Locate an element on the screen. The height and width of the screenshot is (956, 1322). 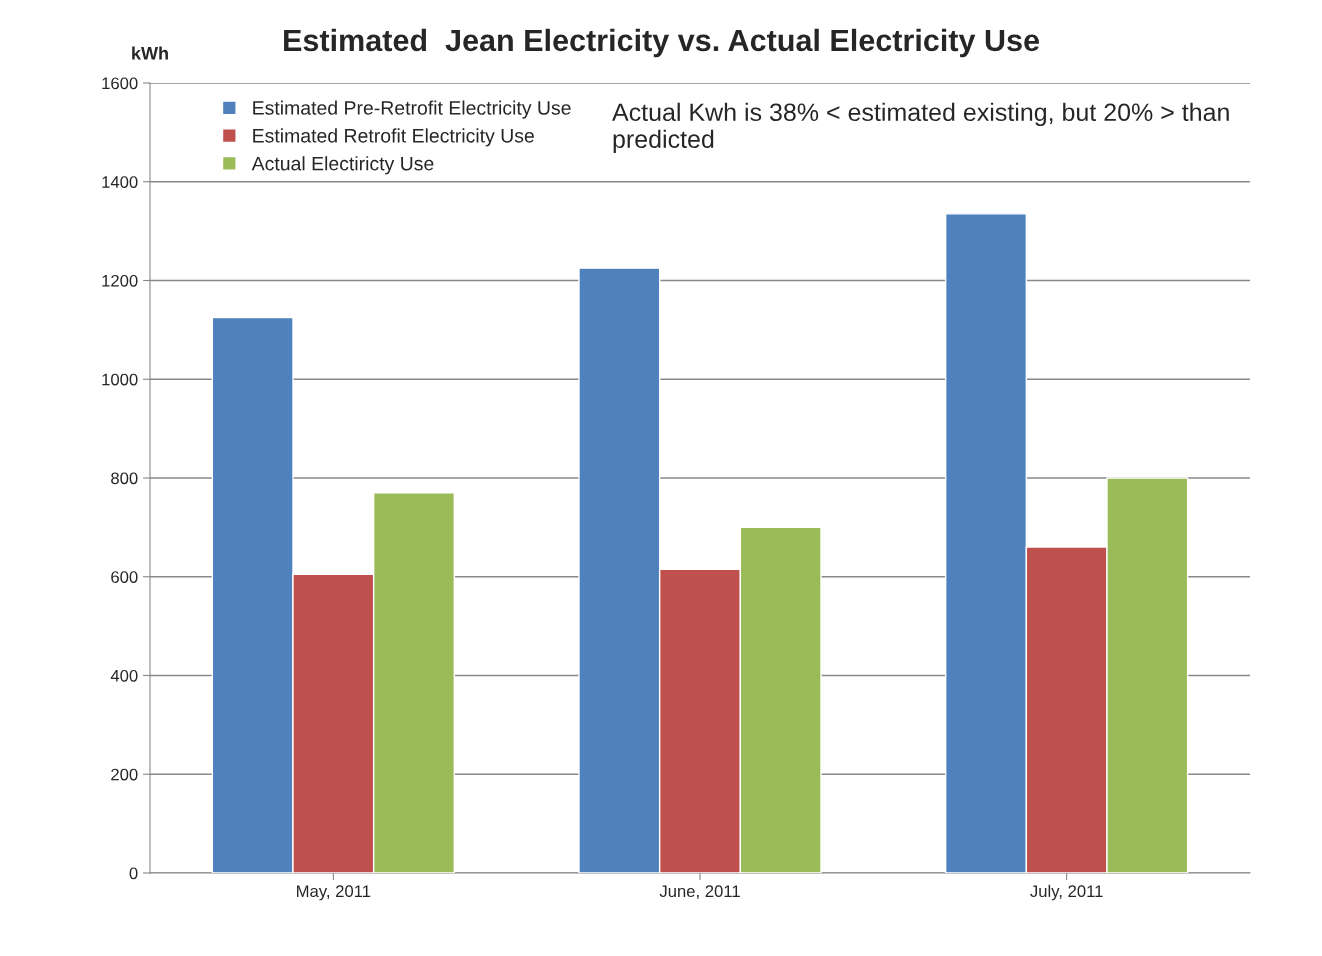
y-tick-label: 1600 is located at coordinates (120, 83).